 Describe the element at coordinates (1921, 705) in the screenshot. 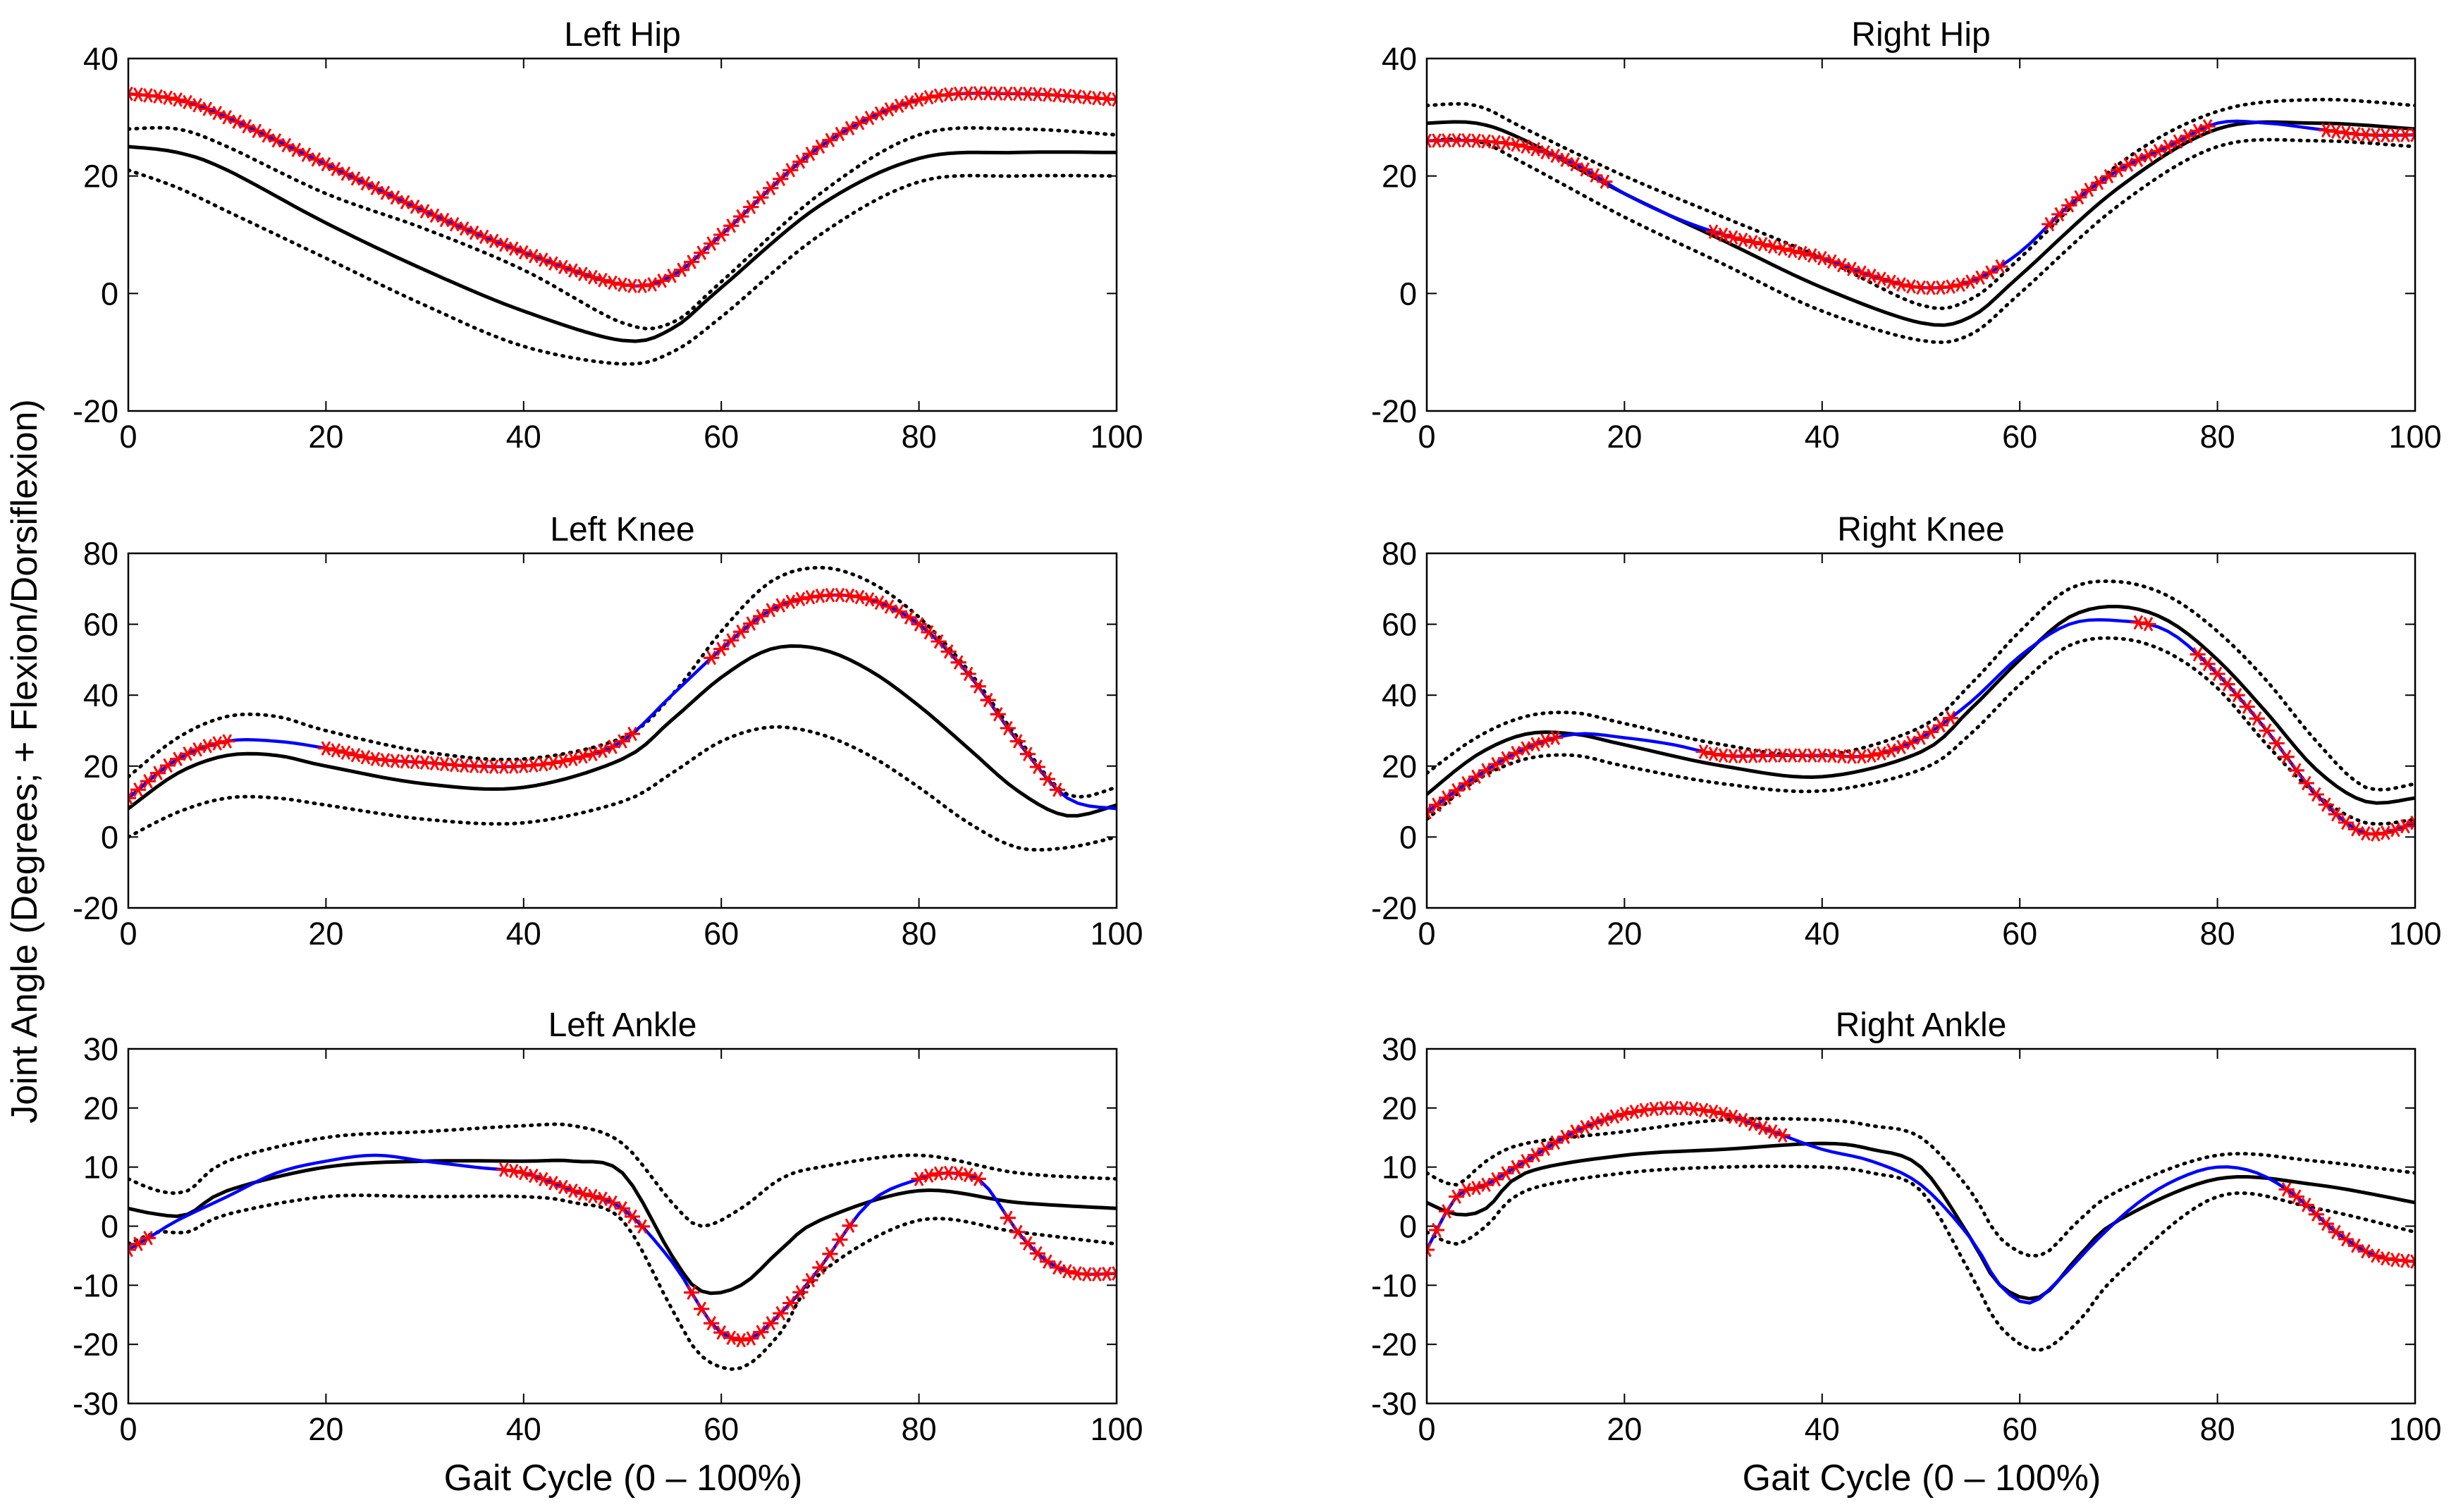

I see `normative-mean-line` at that location.